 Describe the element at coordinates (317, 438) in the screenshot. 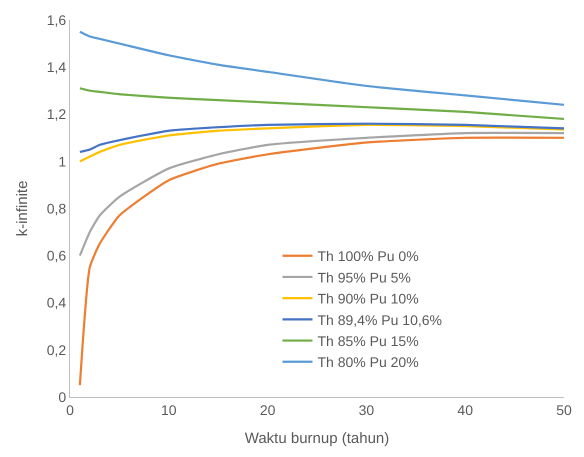

I see `x-axis-title: Waktu burnup (tahun)` at that location.